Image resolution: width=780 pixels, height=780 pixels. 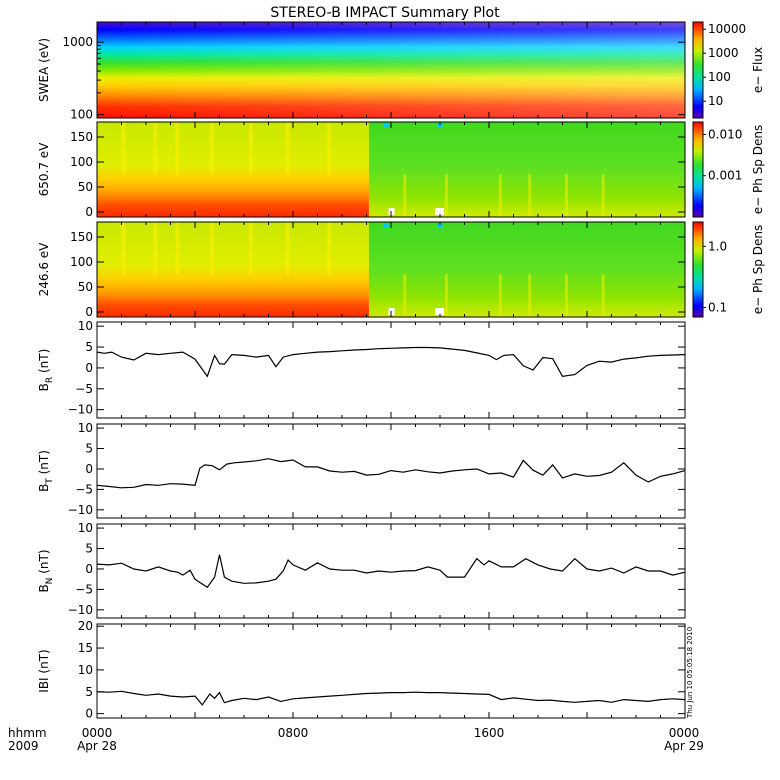 What do you see at coordinates (81, 162) in the screenshot?
I see `pa650-y-tick-label: 100` at bounding box center [81, 162].